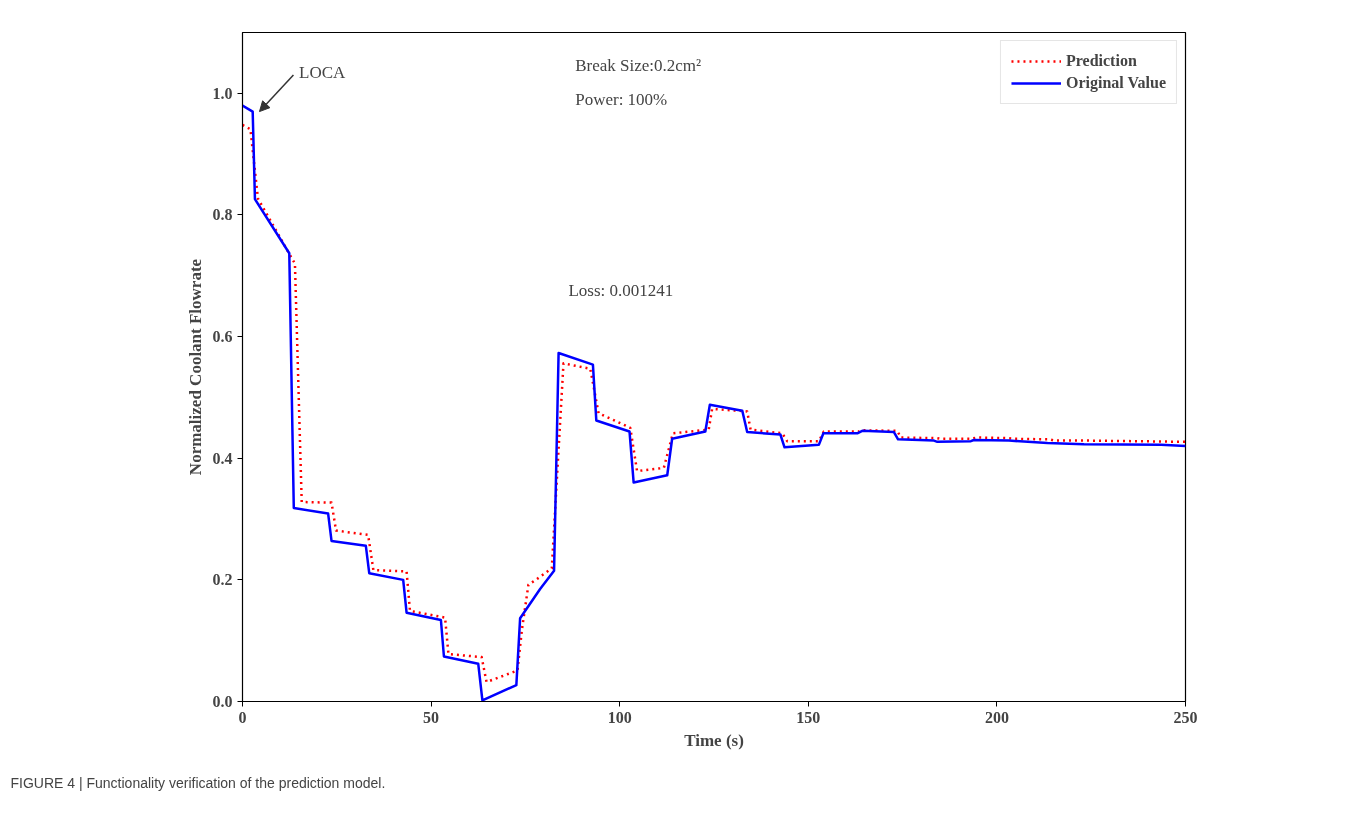  I want to click on legend-label: Prediction, so click(1101, 61).